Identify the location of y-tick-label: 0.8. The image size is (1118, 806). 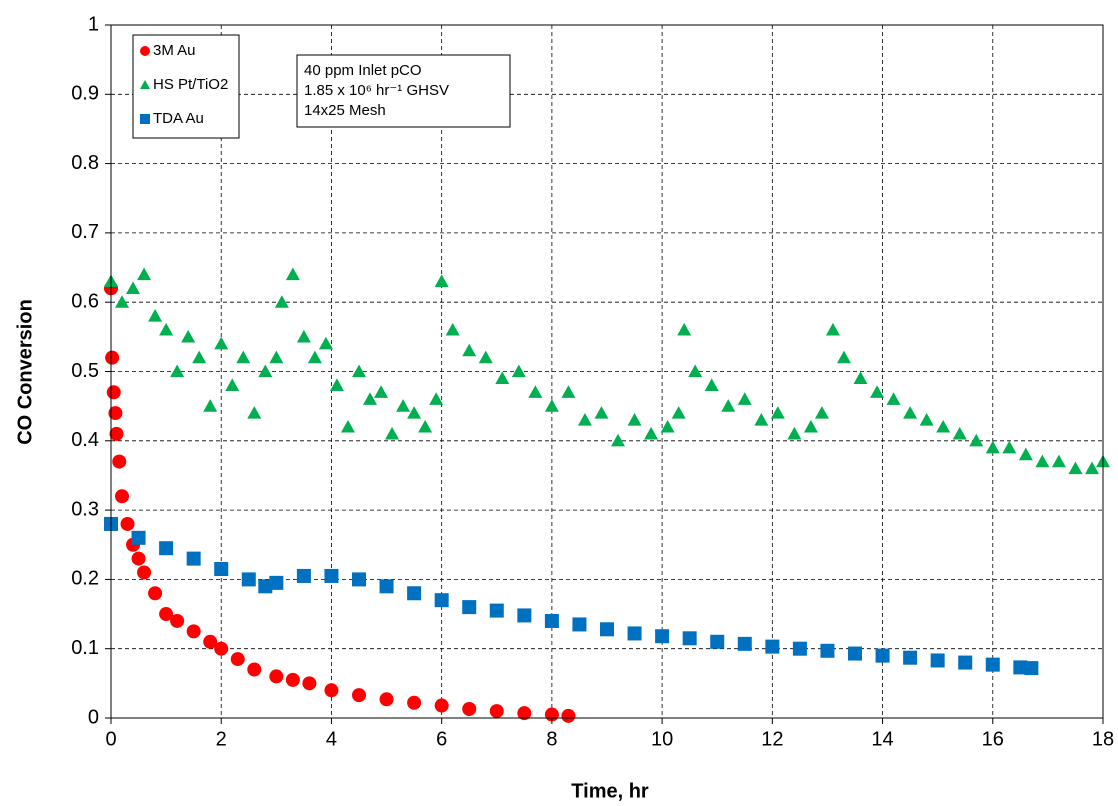
(85, 163).